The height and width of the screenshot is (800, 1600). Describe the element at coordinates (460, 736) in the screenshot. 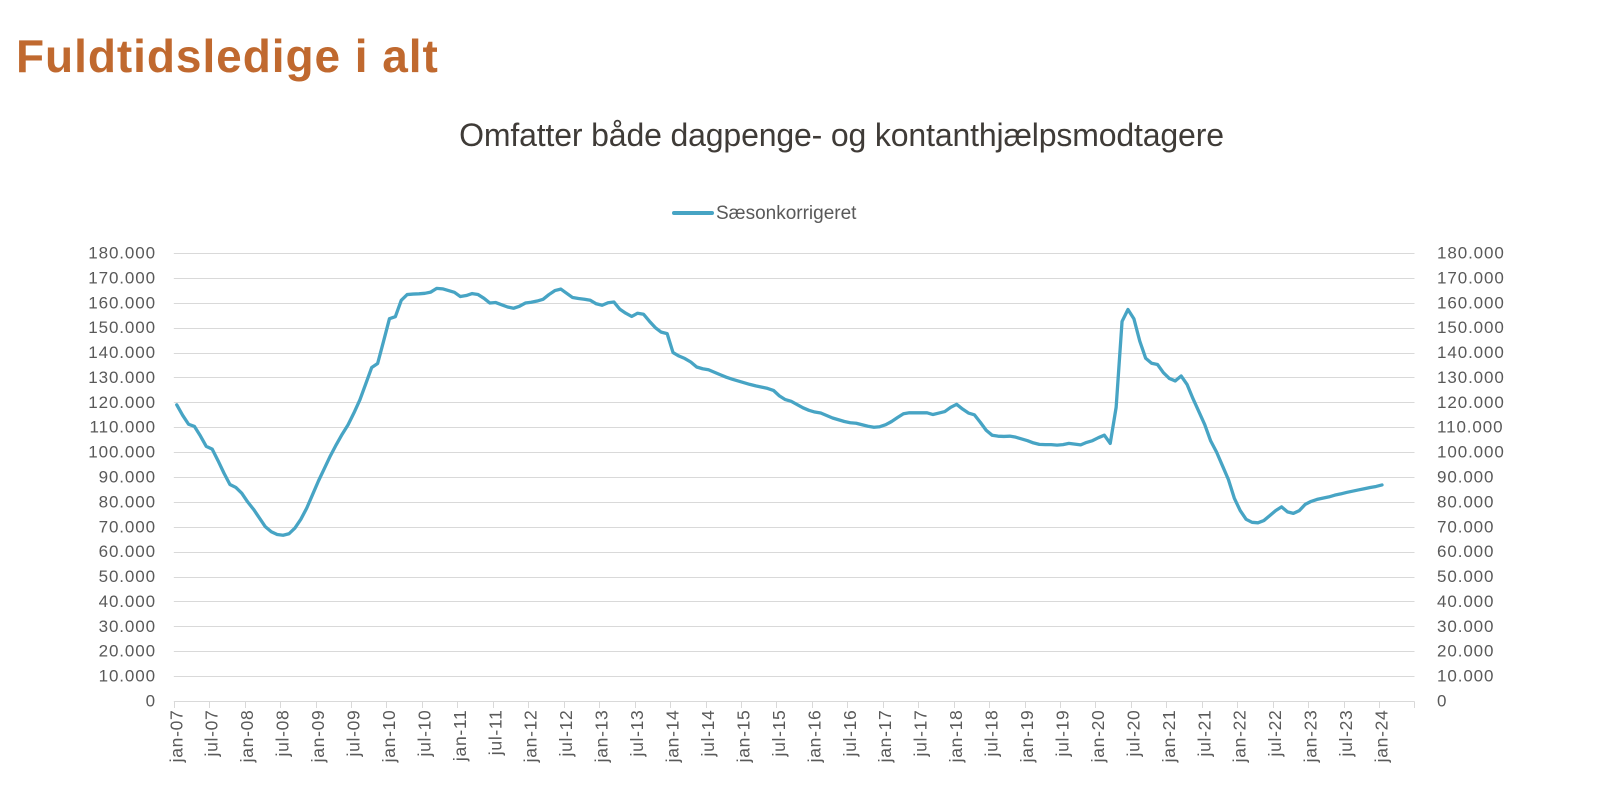

I see `svg-text: jan-11` at that location.